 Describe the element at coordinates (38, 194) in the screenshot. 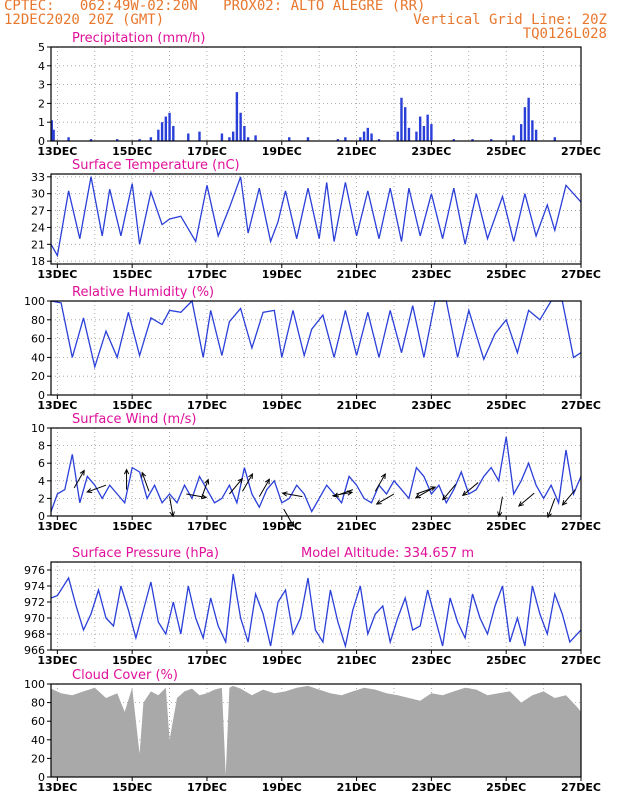

I see `y-tick-label: 30` at that location.